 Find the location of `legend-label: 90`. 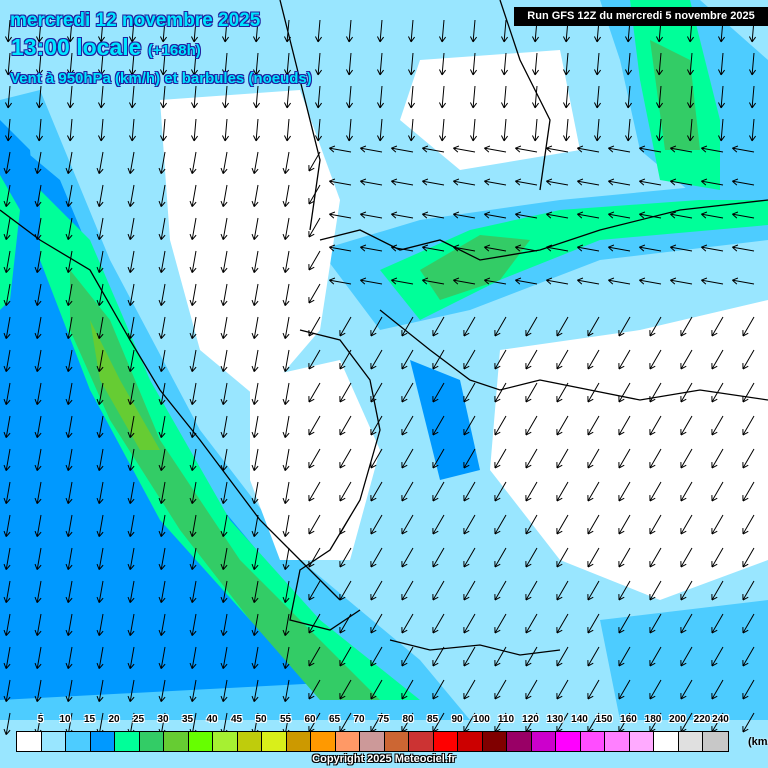

legend-label: 90 is located at coordinates (457, 719).